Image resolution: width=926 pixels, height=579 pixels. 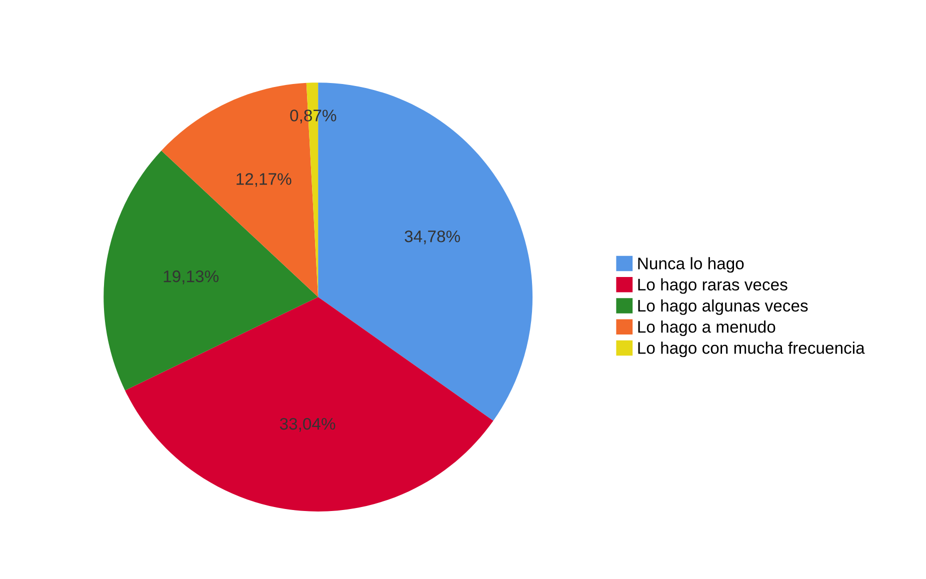 I want to click on legend-label: Lo hago con mucha frecuencia, so click(x=751, y=350).